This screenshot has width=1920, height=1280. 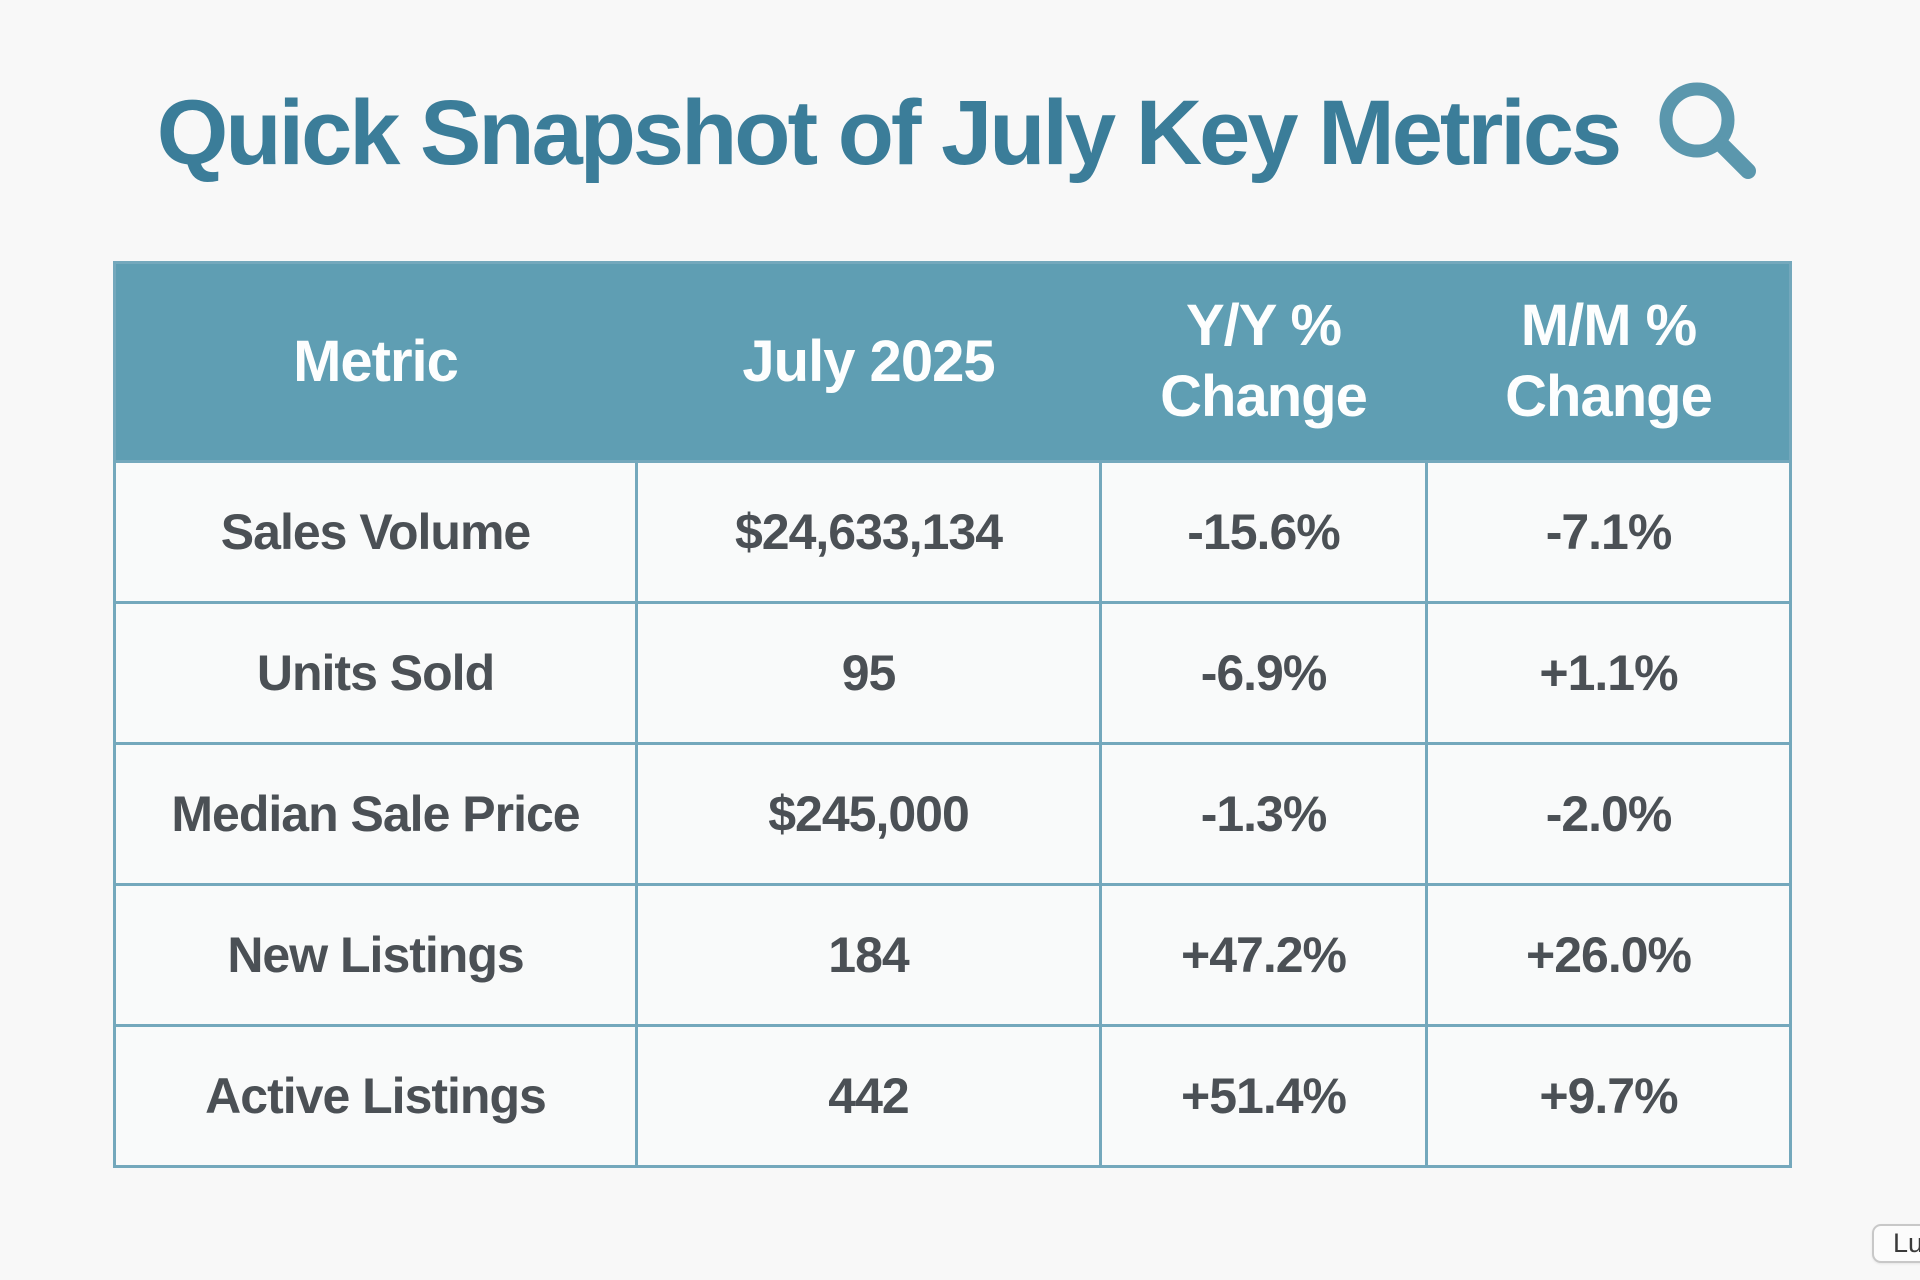 What do you see at coordinates (1608, 955) in the screenshot?
I see `cell-mm-change: +26.0%` at bounding box center [1608, 955].